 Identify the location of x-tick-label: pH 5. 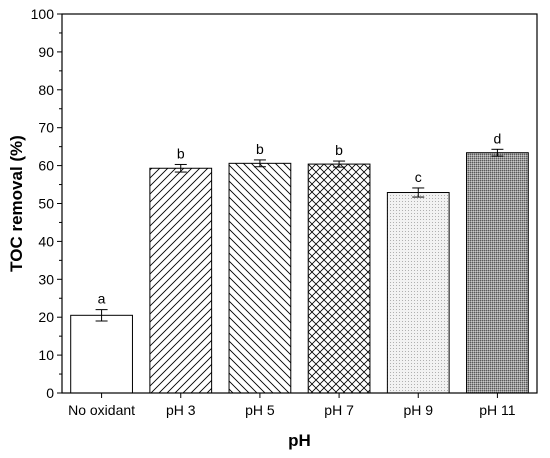
(260, 410).